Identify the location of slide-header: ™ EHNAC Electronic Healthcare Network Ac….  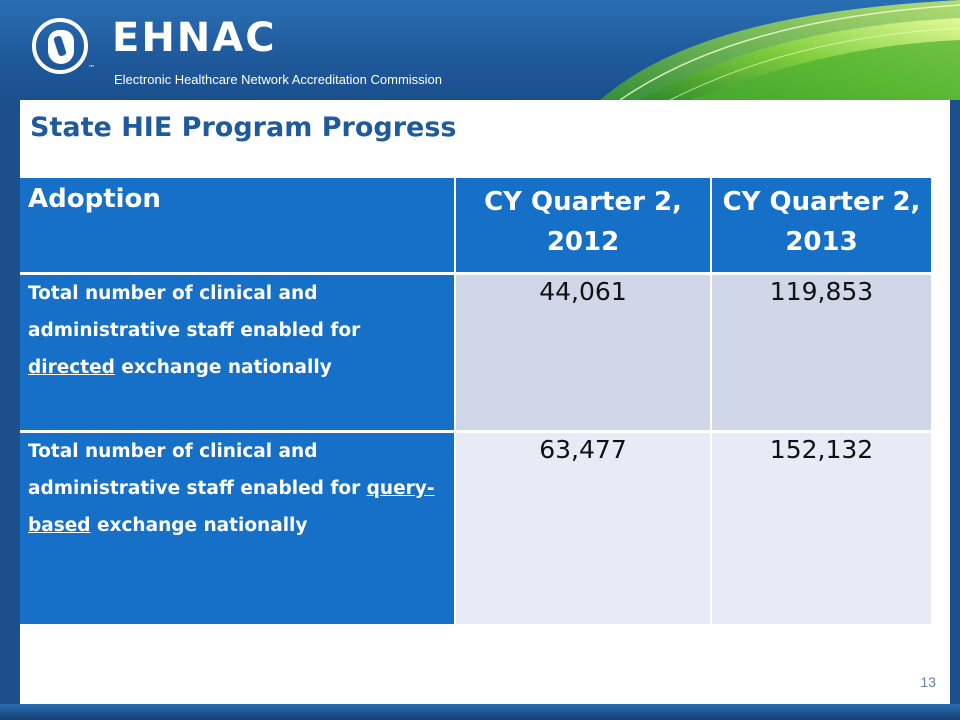
(480, 50).